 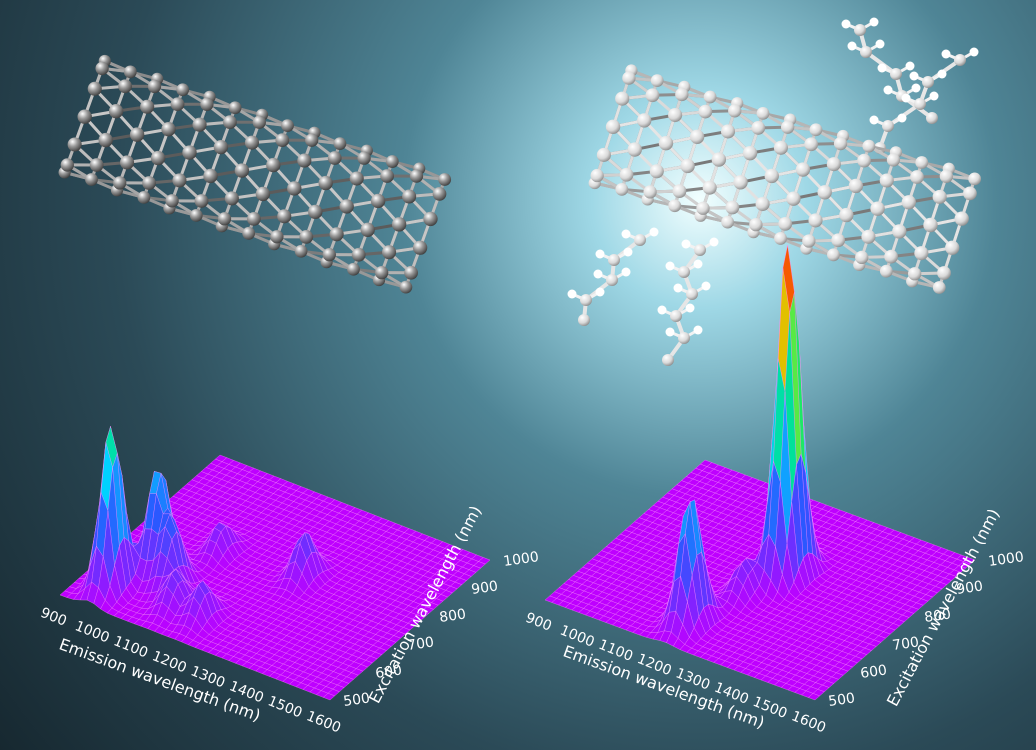 I want to click on surface-cell, so click(x=814, y=697).